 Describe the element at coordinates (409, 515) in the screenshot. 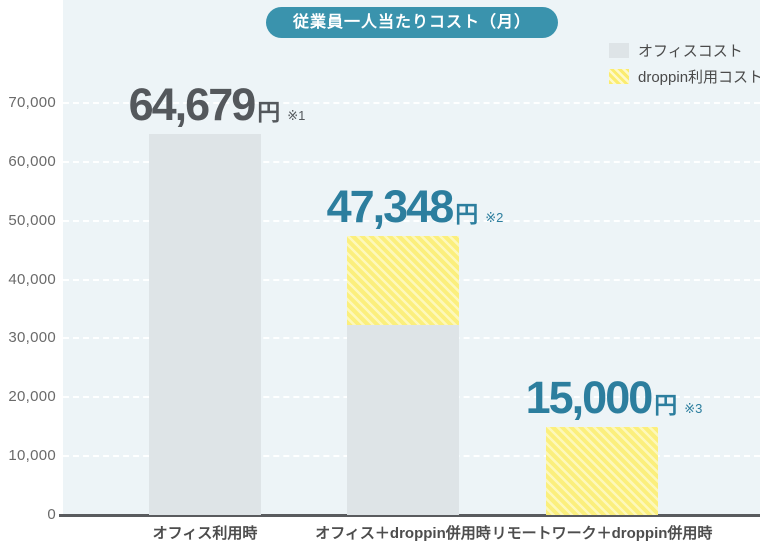

I see `x-axis-line` at that location.